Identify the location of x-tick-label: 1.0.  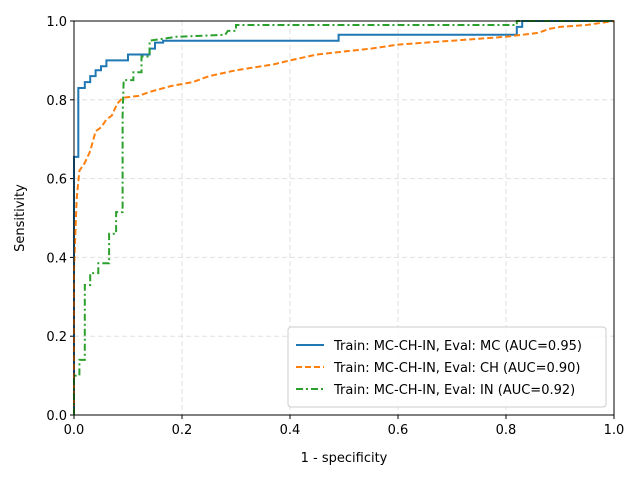
(614, 430).